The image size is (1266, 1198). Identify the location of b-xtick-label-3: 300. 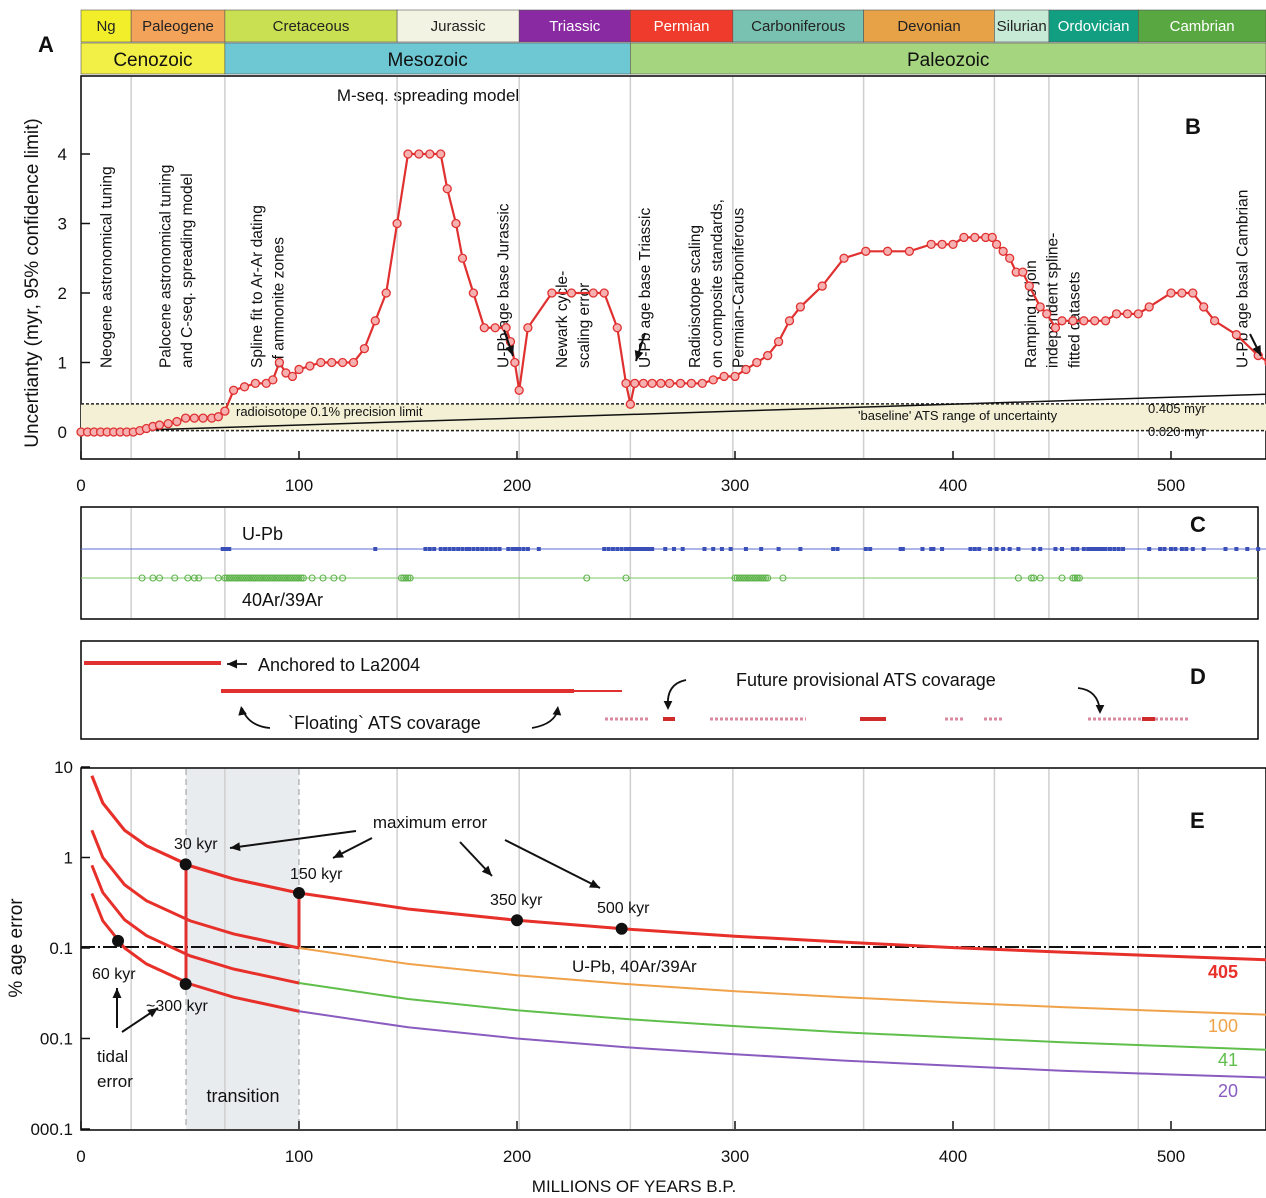
(735, 485).